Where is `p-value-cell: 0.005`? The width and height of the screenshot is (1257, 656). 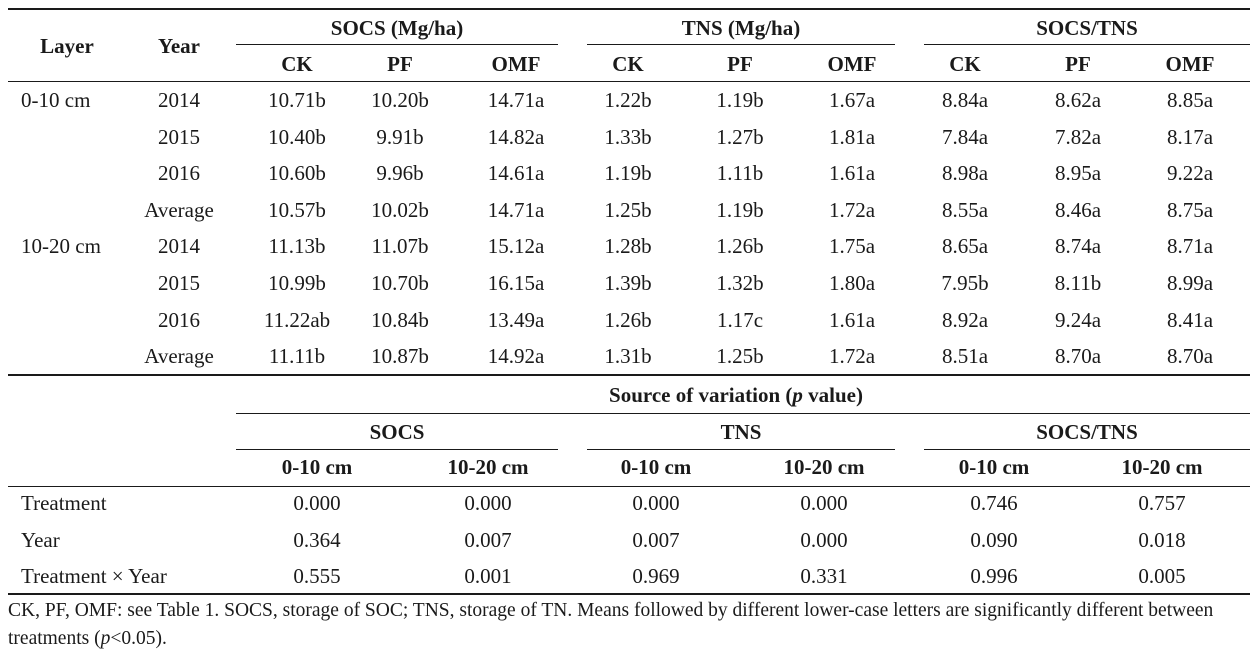 p-value-cell: 0.005 is located at coordinates (1162, 576).